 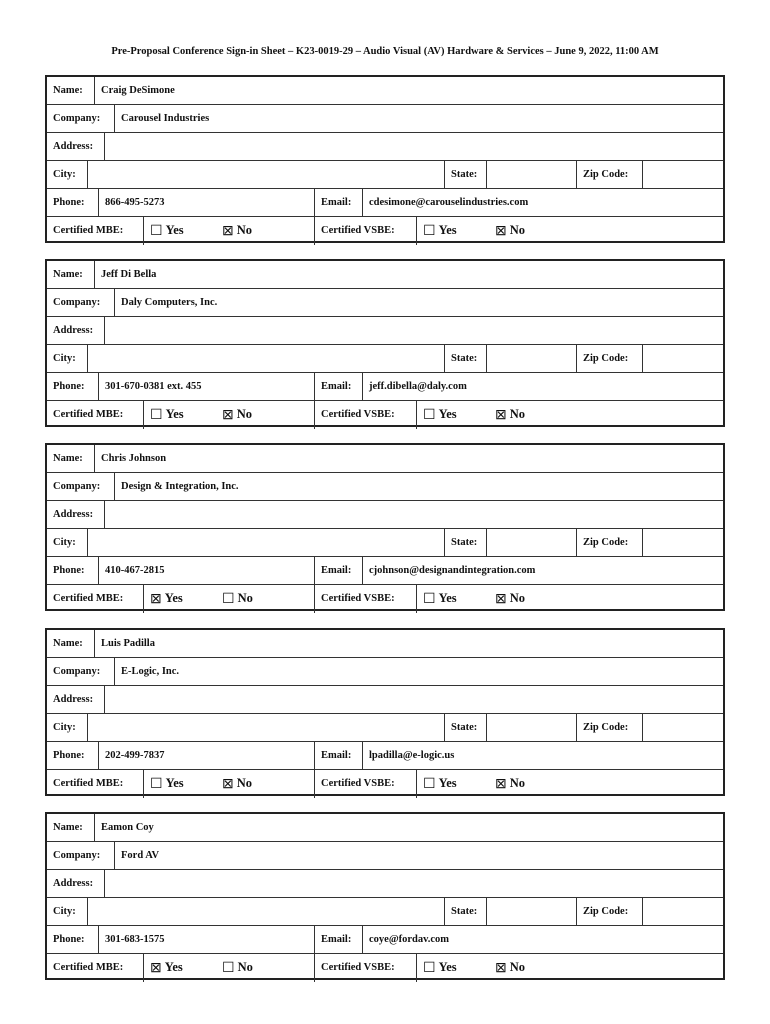 What do you see at coordinates (452, 570) in the screenshot?
I see `email-field: cjohnson@designandintegration.com` at bounding box center [452, 570].